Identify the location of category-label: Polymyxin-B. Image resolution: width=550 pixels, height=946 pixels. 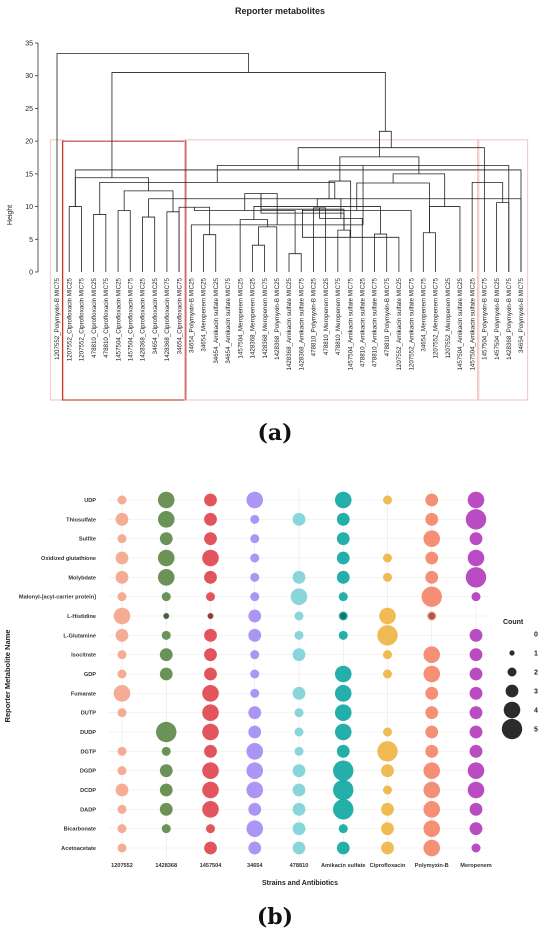
(432, 866).